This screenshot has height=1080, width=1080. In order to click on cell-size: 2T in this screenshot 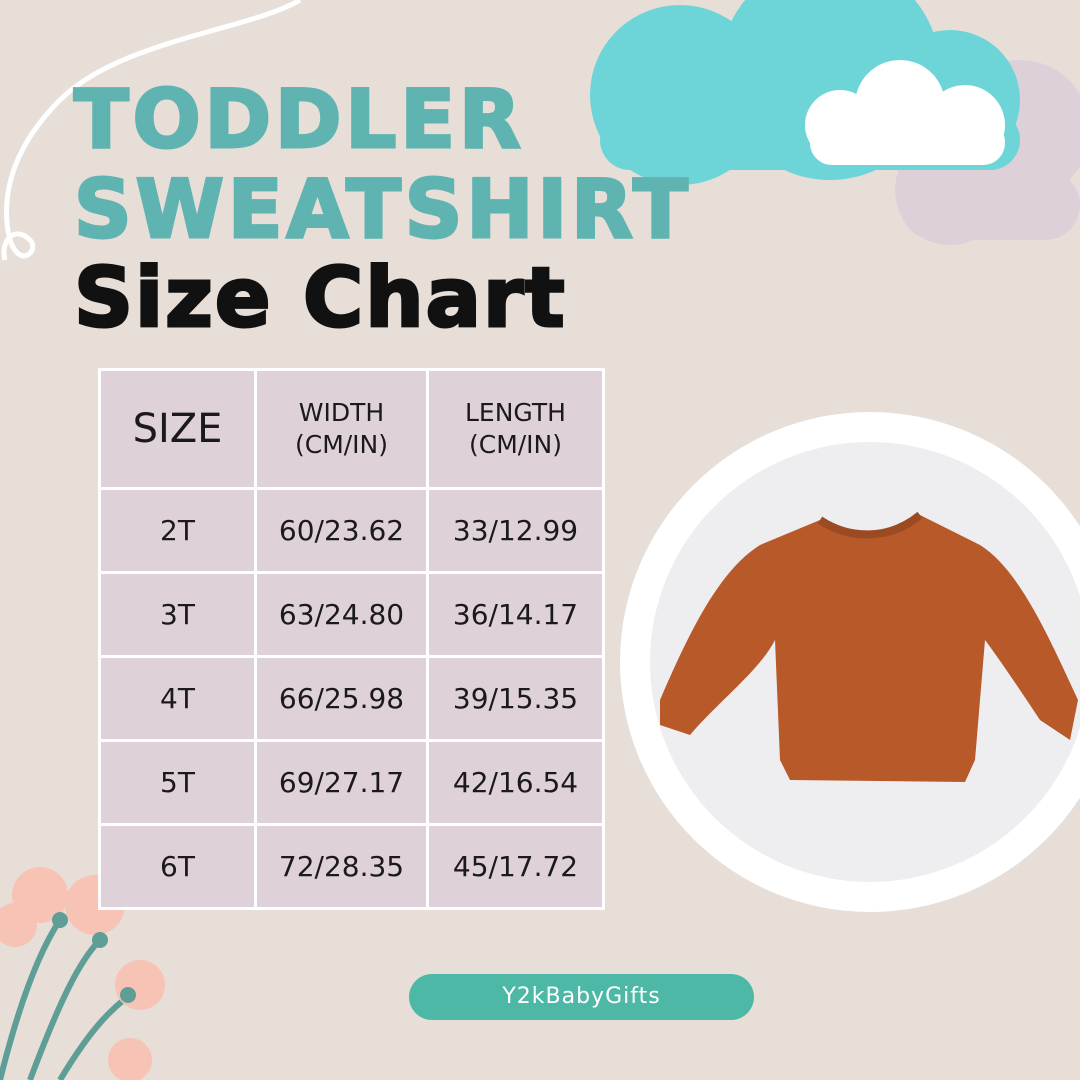, I will do `click(177, 530)`.